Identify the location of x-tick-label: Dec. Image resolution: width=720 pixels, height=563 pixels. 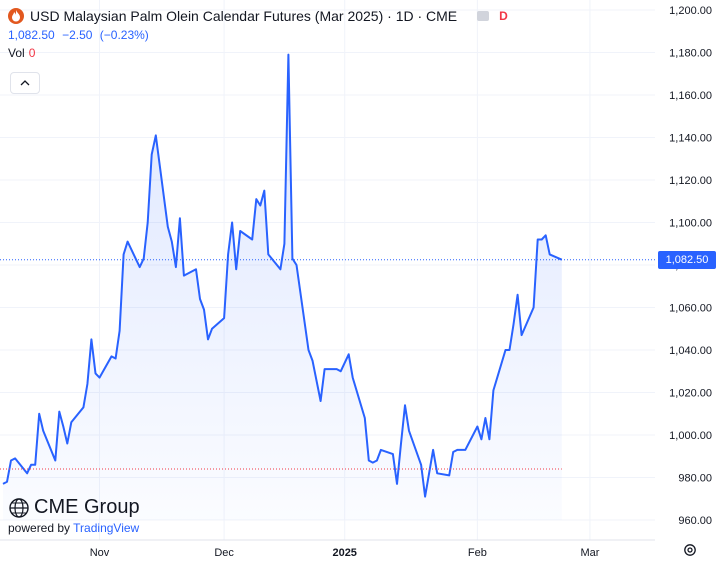
(224, 553).